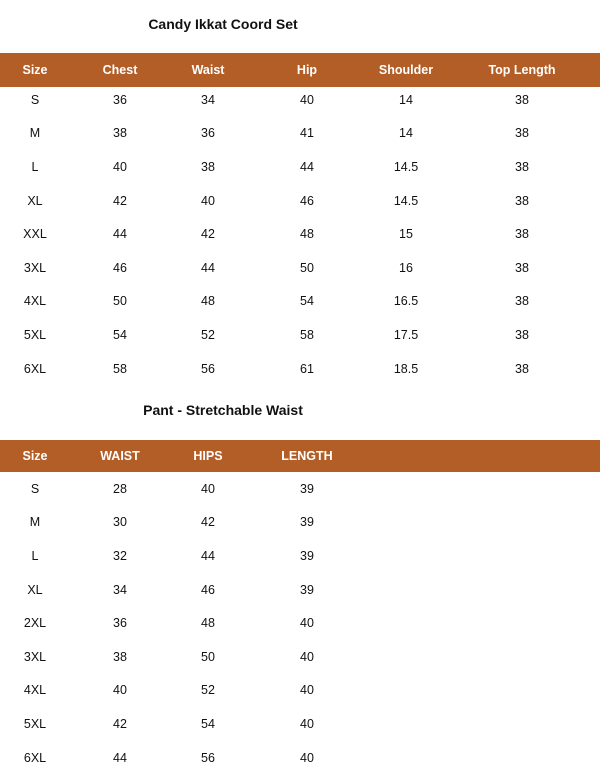 This screenshot has width=600, height=775. I want to click on column-header: Top Length, so click(522, 70).